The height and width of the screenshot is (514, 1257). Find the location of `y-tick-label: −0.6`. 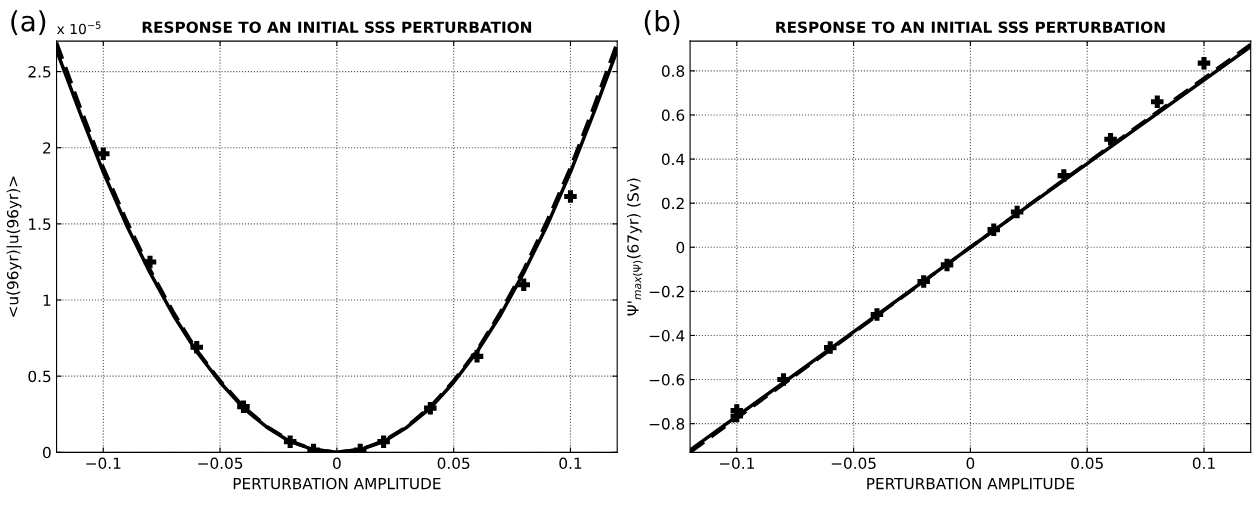

y-tick-label: −0.6 is located at coordinates (667, 380).